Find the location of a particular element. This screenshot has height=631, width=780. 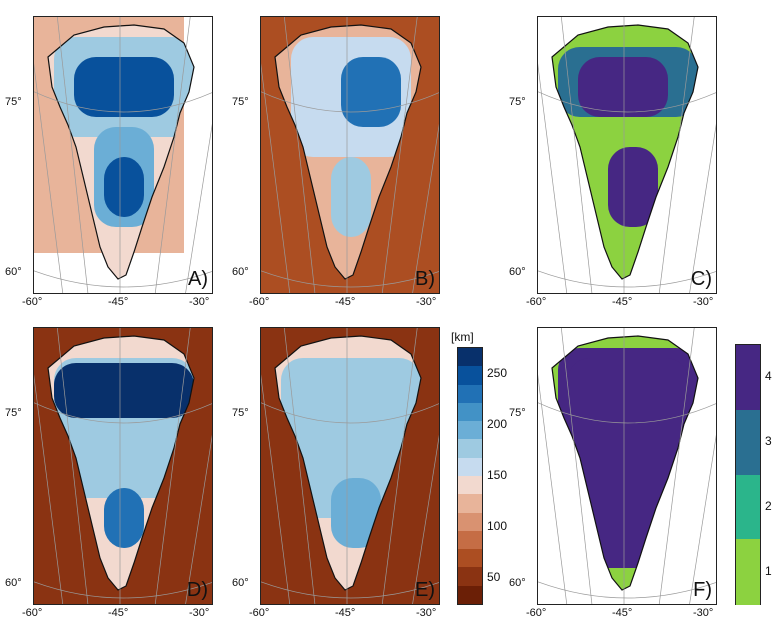

panel-label: F) is located at coordinates (702, 590).